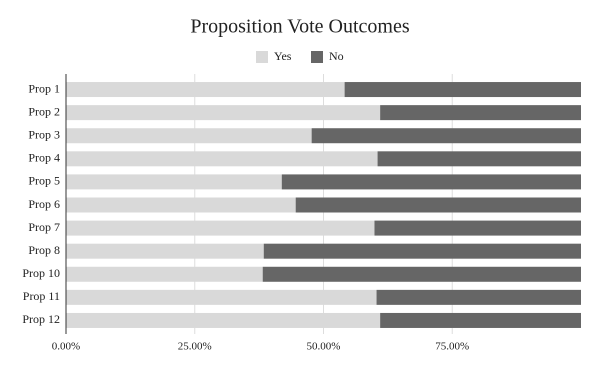  Describe the element at coordinates (336, 56) in the screenshot. I see `legend-label: No` at that location.